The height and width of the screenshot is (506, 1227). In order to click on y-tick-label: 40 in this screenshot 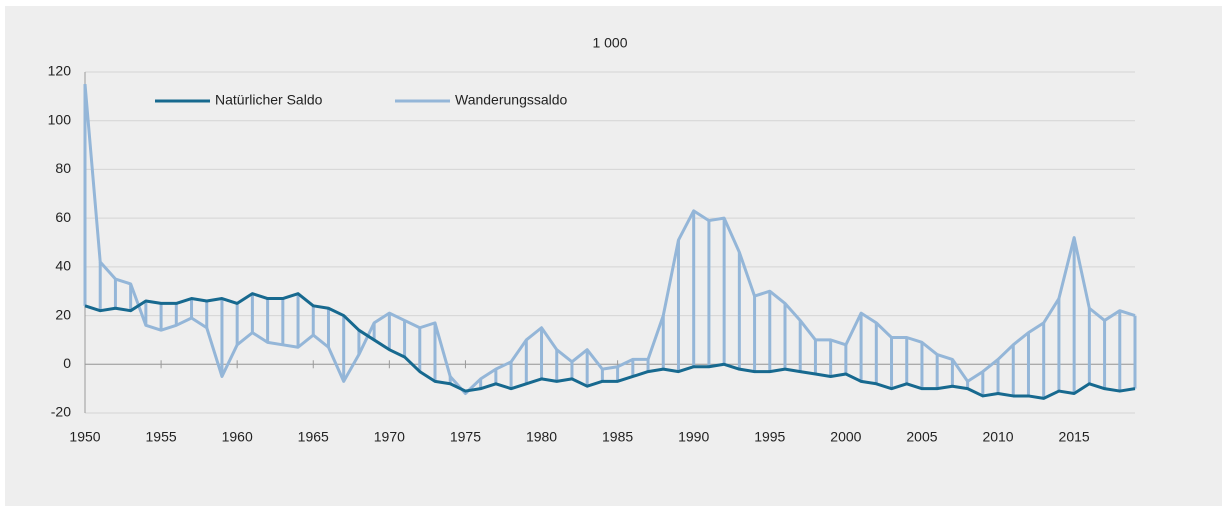, I will do `click(63, 266)`.